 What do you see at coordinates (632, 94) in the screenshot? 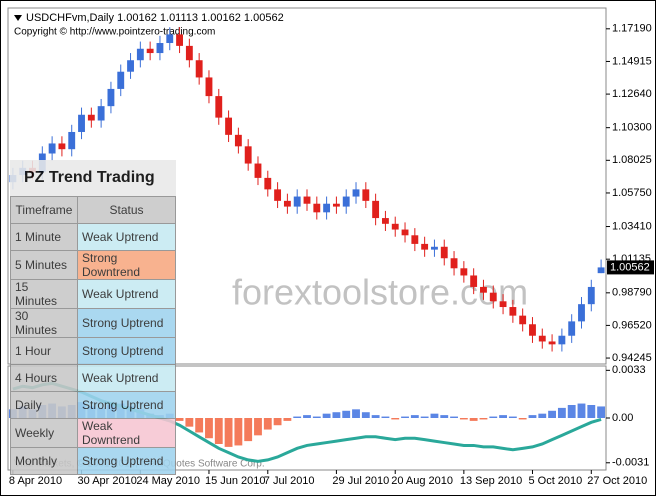
I see `y-tick-label: 1.12640` at bounding box center [632, 94].